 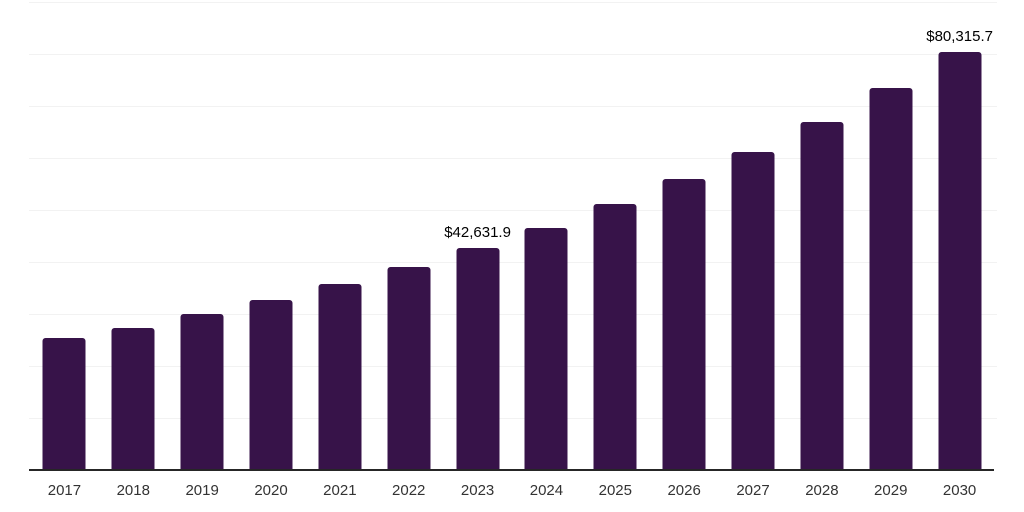 What do you see at coordinates (202, 236) in the screenshot?
I see `bar-slot-2019` at bounding box center [202, 236].